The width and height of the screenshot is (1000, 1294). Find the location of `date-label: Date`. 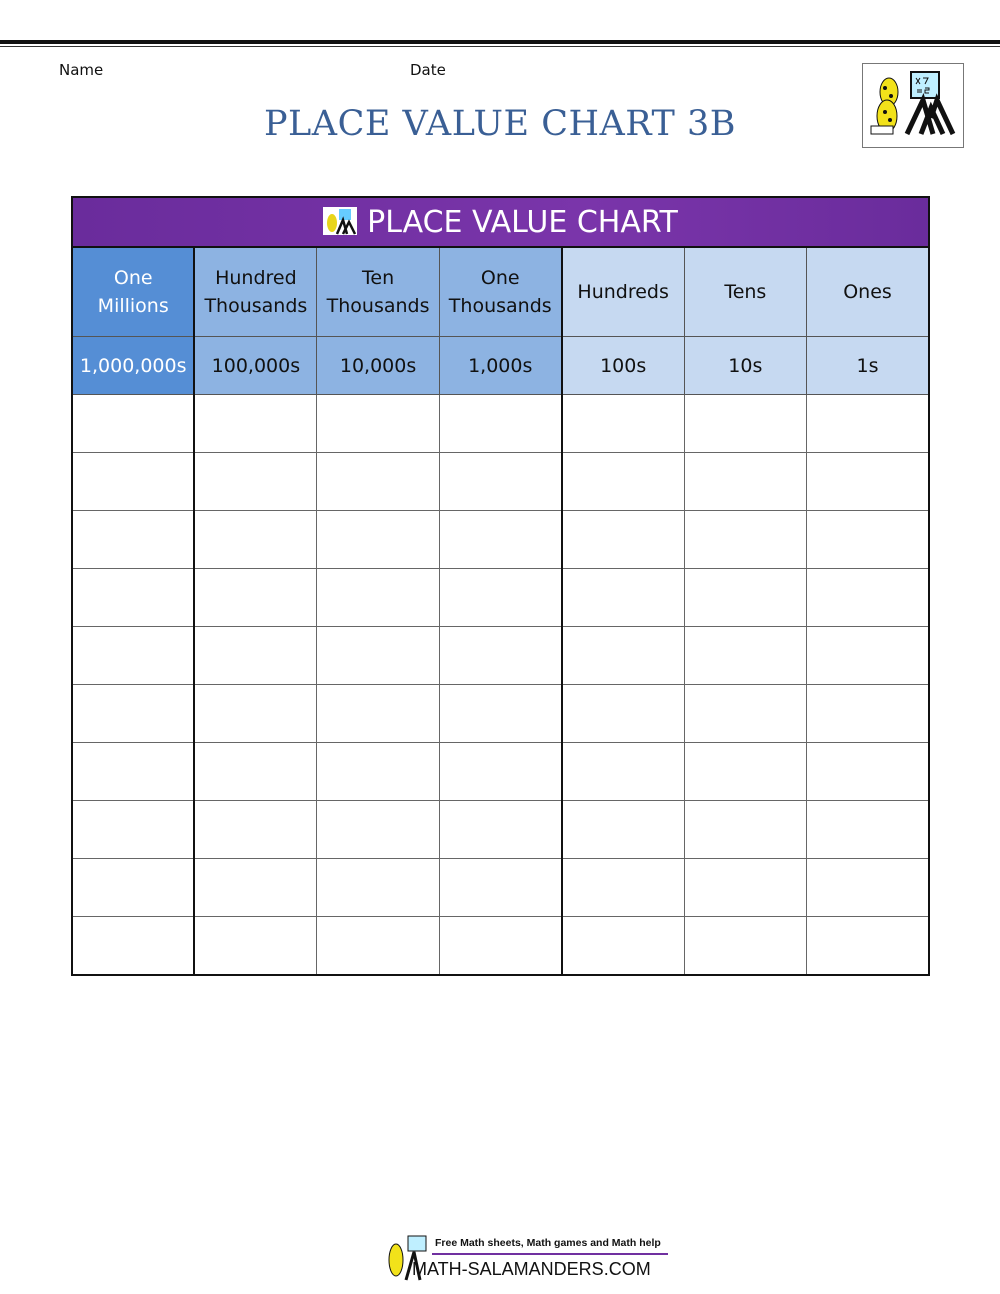

date-label: Date is located at coordinates (428, 70).